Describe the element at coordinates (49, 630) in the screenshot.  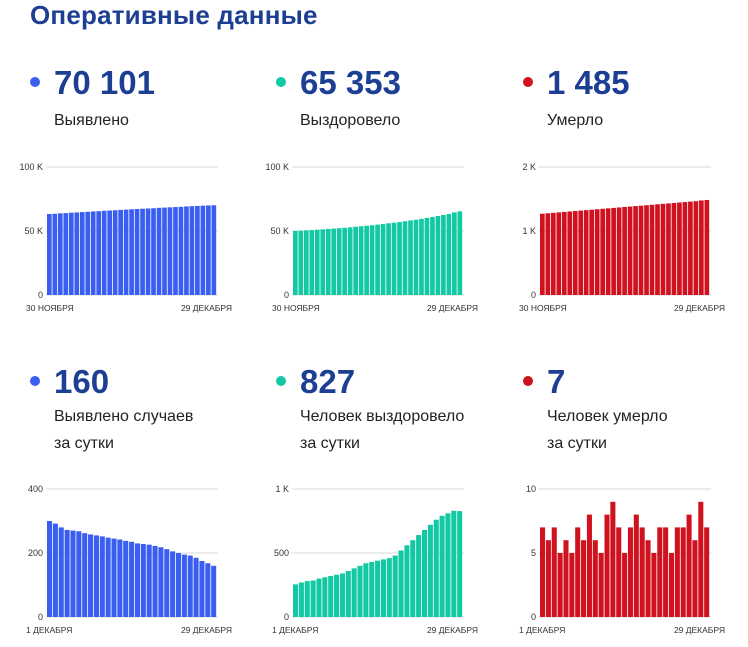
I see `x-tick-label-start: 1 ДЕКАБРЯ` at that location.